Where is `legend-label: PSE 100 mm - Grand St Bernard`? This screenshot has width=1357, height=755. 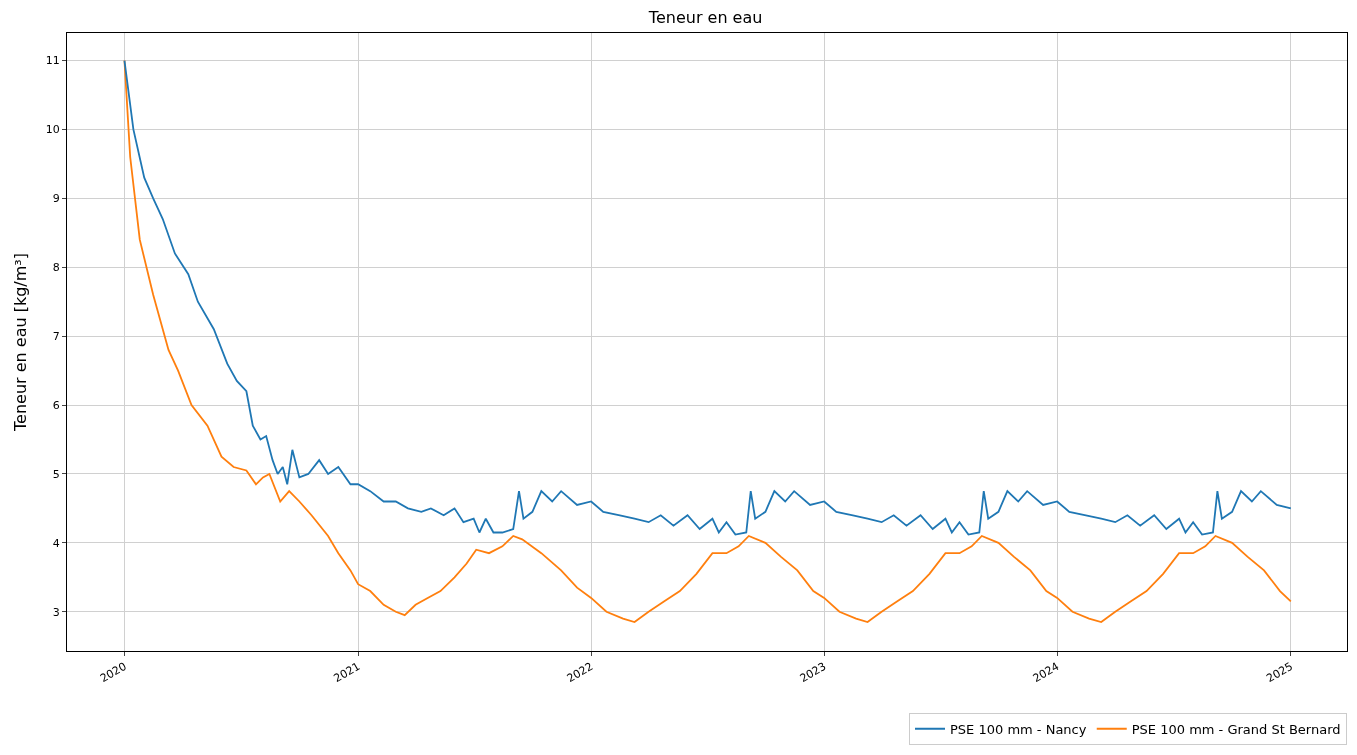
legend-label: PSE 100 mm - Grand St Bernard is located at coordinates (1236, 729).